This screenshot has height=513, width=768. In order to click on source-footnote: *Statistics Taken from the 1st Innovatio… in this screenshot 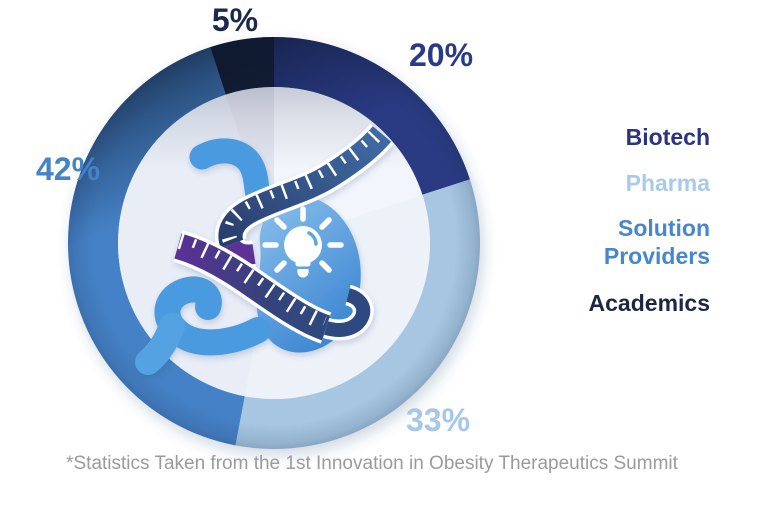, I will do `click(372, 463)`.